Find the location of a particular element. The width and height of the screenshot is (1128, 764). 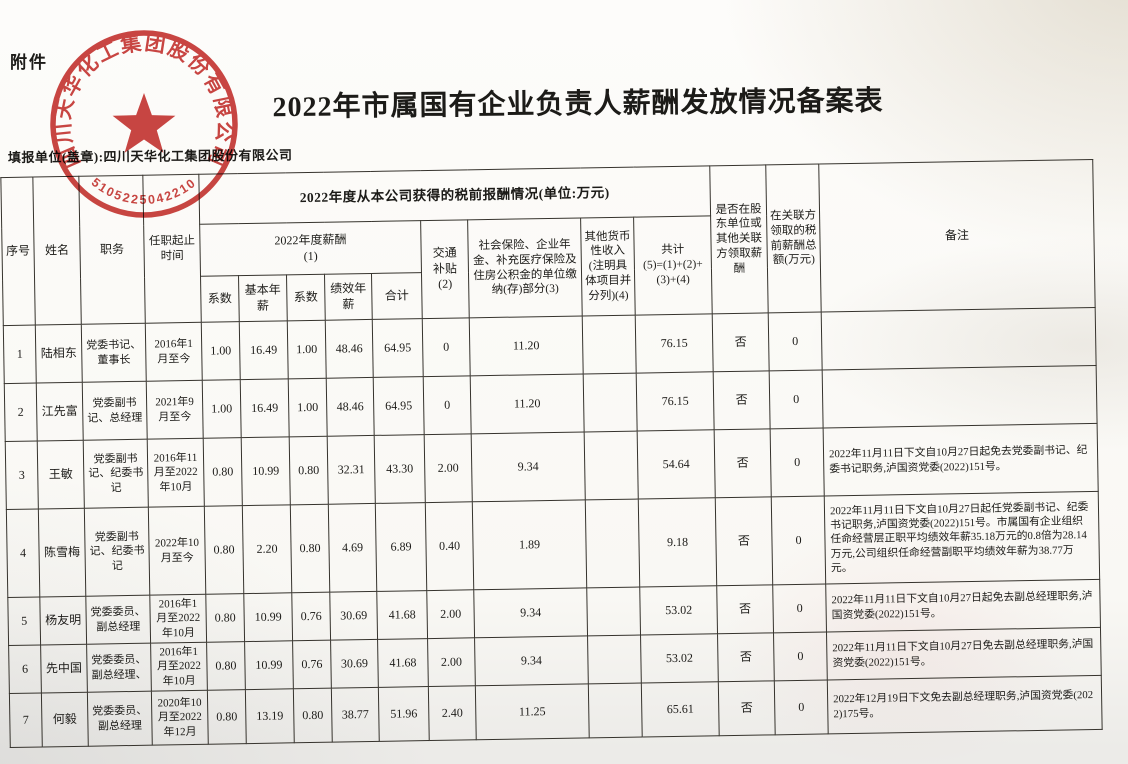

col-header-transport: 交通 补贴 (2) is located at coordinates (445, 269).